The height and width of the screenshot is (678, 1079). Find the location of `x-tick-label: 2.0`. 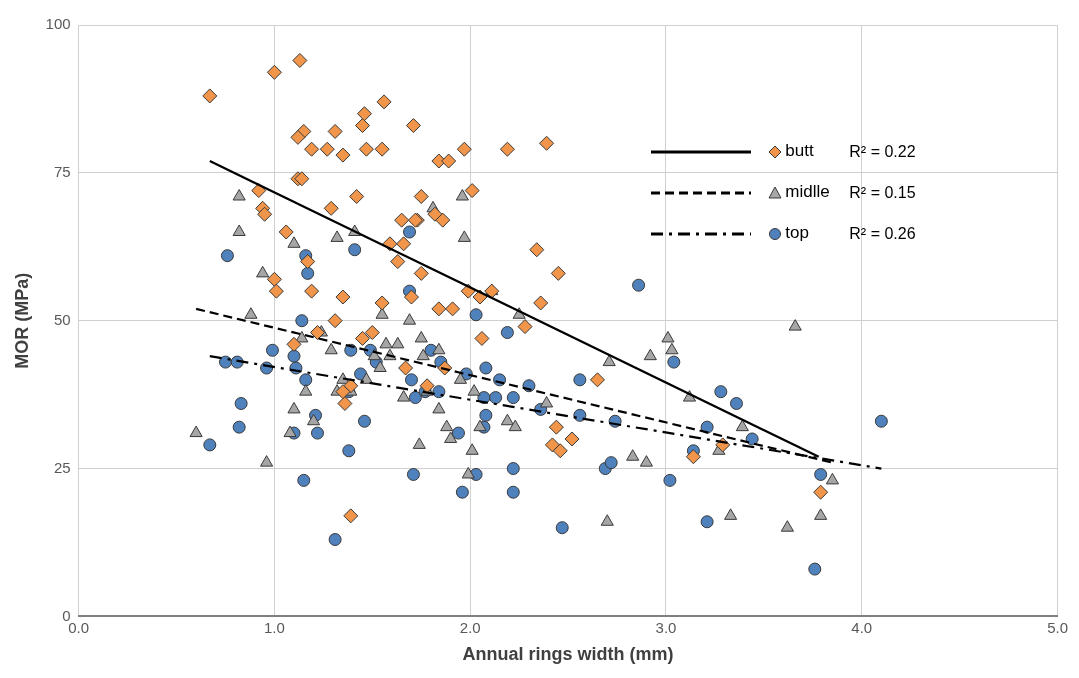

x-tick-label: 2.0 is located at coordinates (470, 627).